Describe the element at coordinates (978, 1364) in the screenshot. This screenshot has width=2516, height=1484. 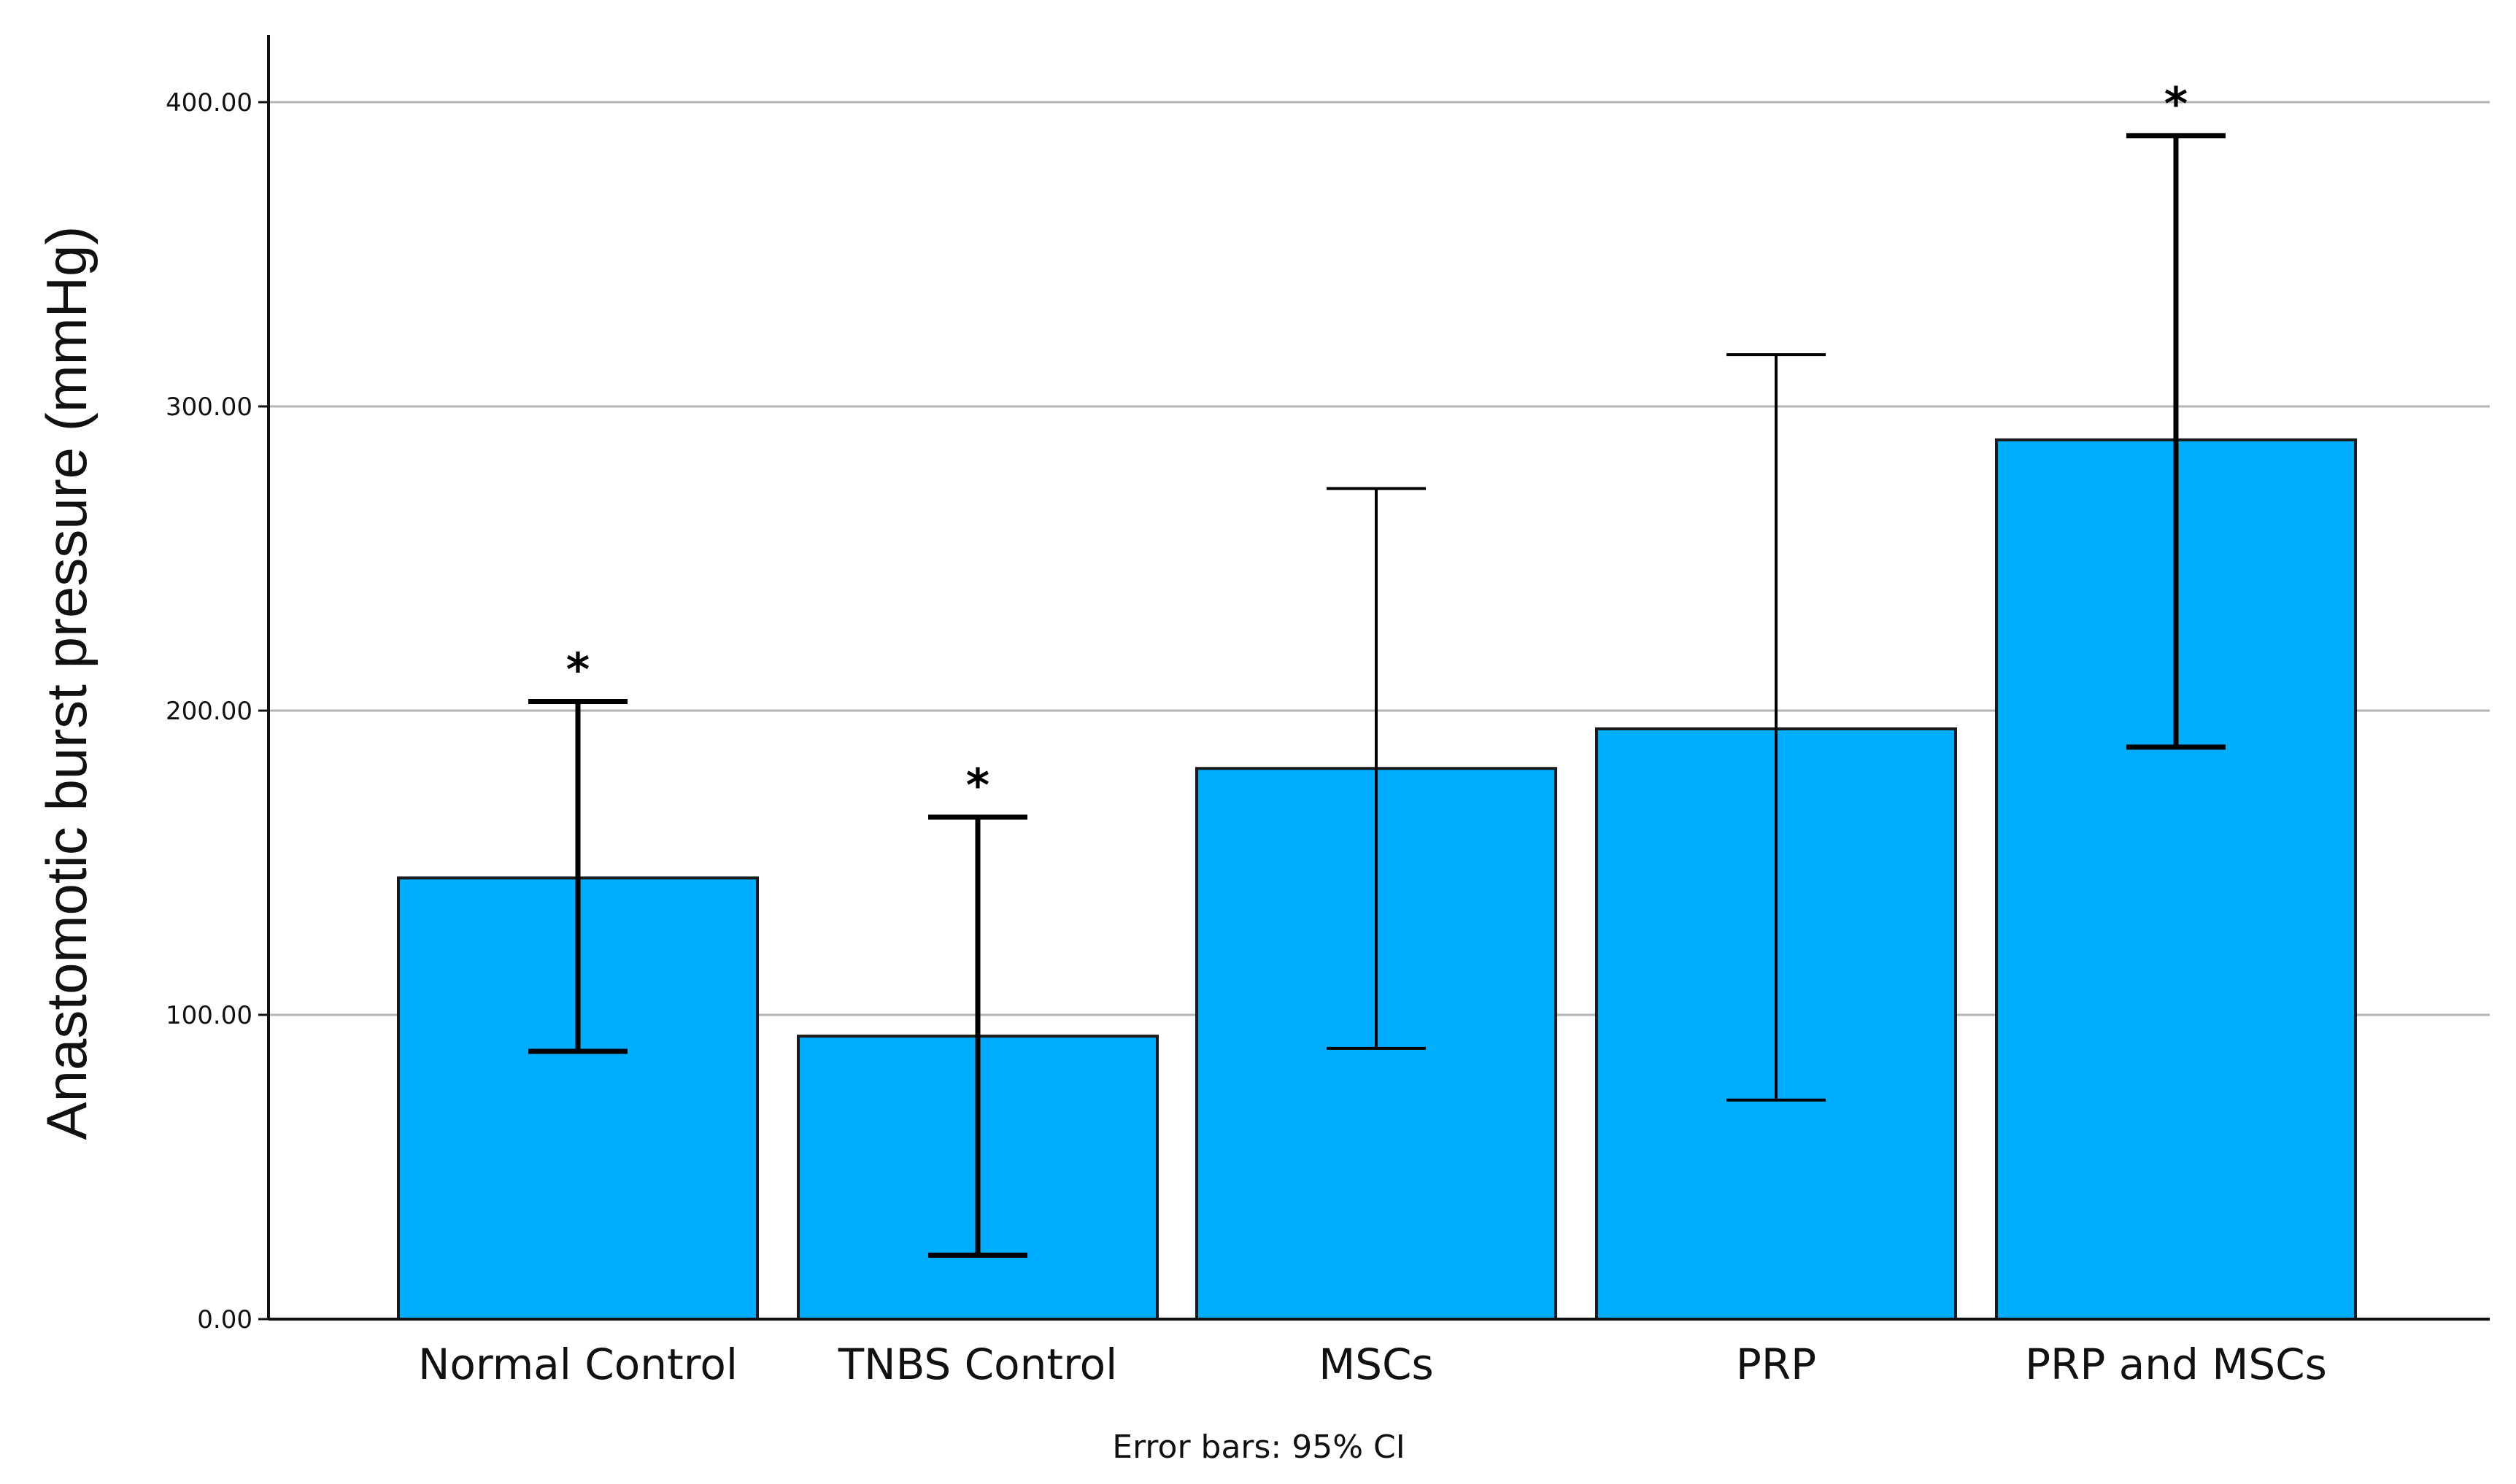
I see `x-category-label: TNBS Control` at that location.